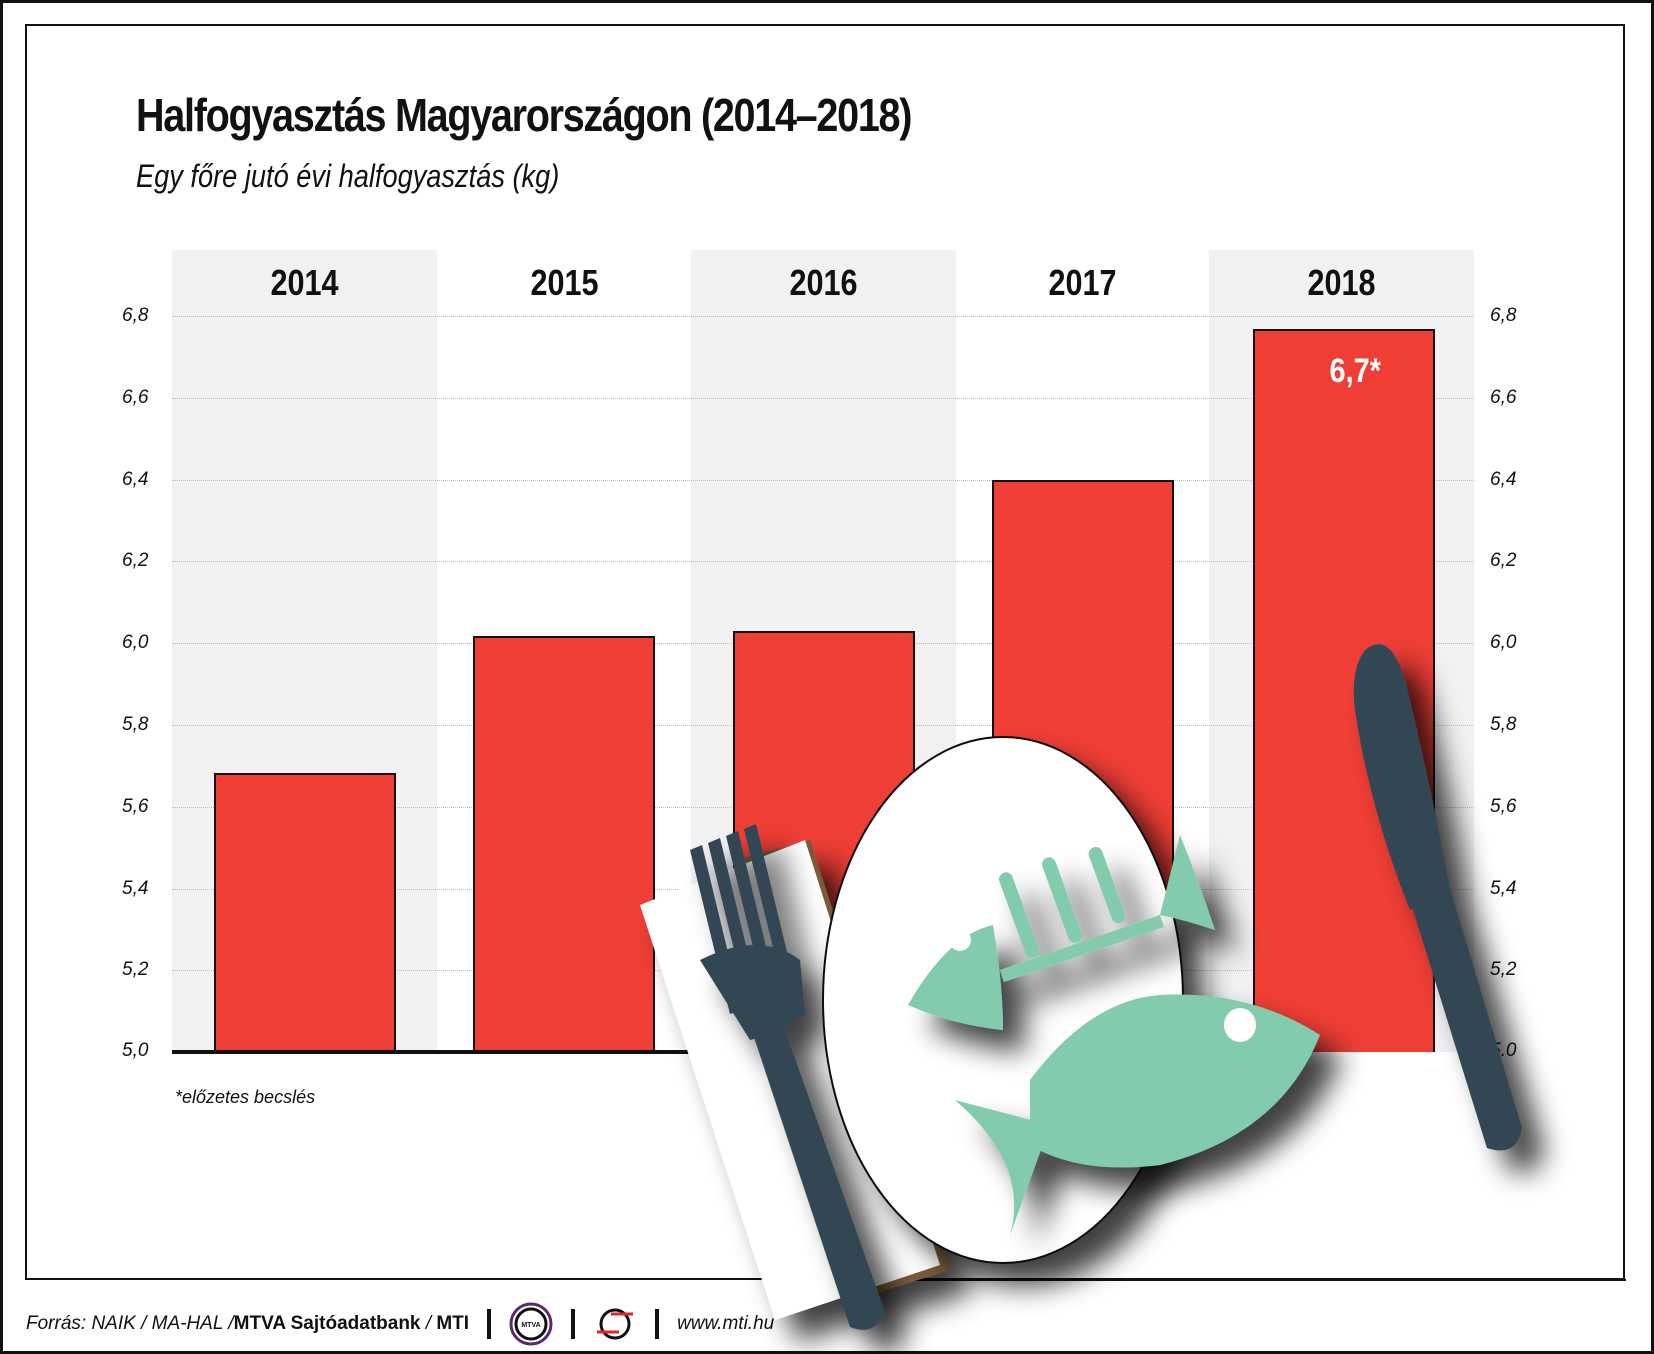 The height and width of the screenshot is (1354, 1654). I want to click on chart-subtitle: Egy főre jutó évi halfogyasztás (kg), so click(348, 176).